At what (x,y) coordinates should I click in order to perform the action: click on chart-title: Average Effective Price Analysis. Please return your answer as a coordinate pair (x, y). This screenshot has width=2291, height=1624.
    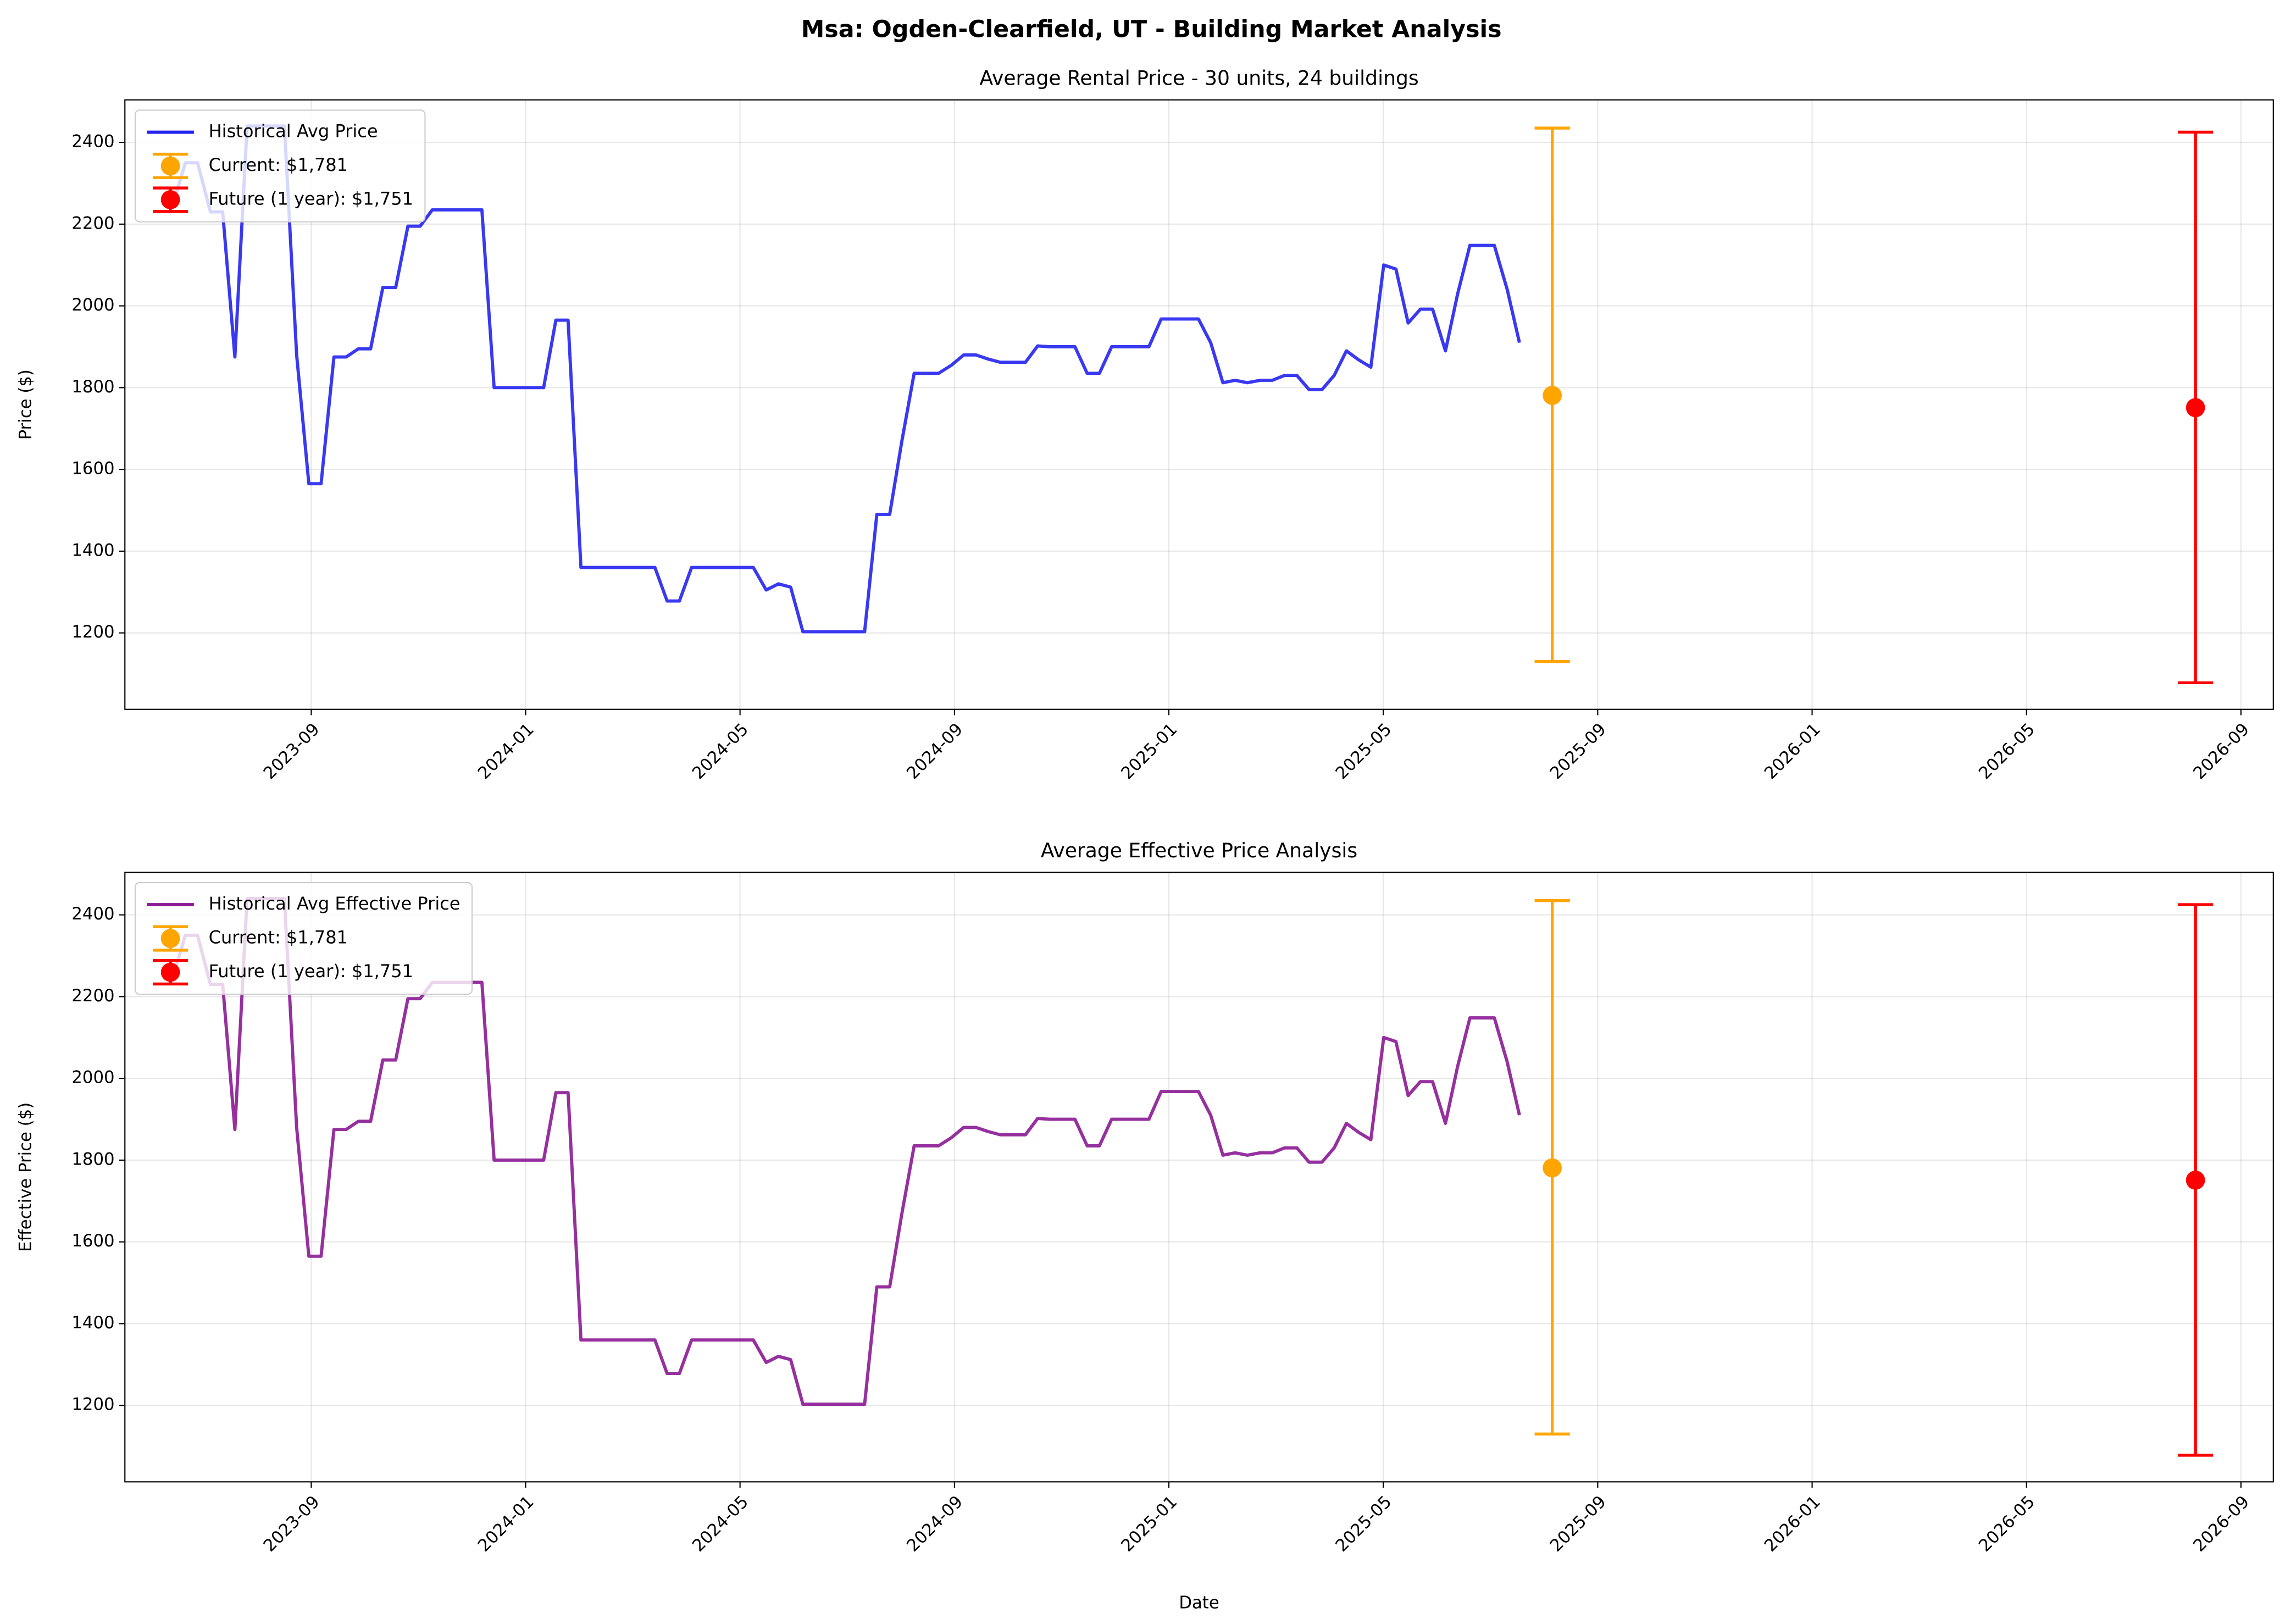
    Looking at the image, I should click on (1199, 850).